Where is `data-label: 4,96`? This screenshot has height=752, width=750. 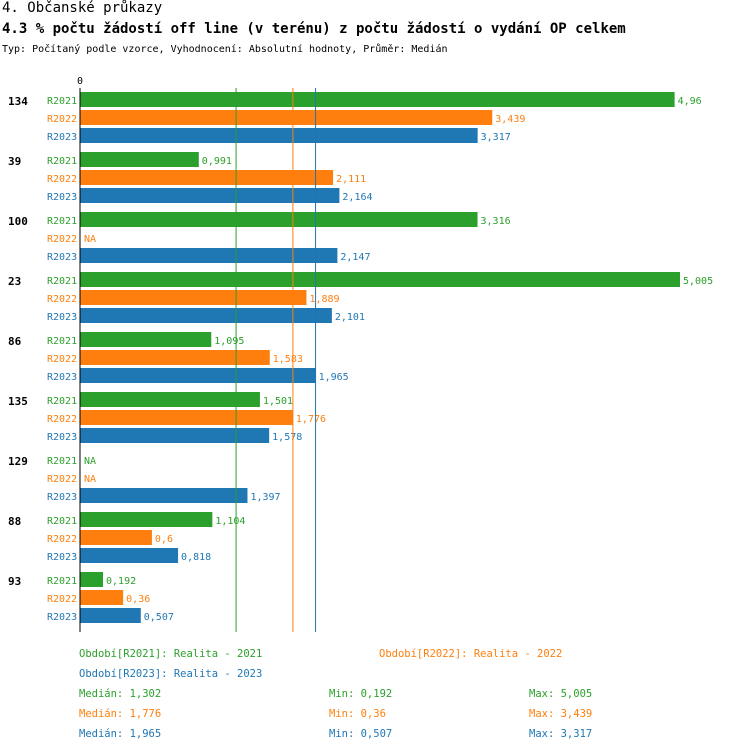 data-label: 4,96 is located at coordinates (690, 101).